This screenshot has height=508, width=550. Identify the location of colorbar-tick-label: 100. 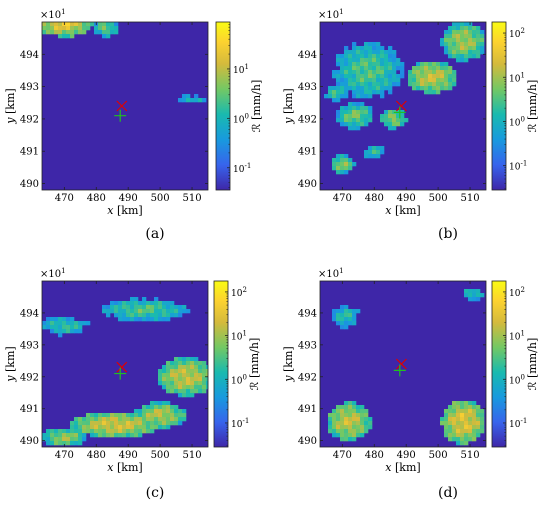
(517, 379).